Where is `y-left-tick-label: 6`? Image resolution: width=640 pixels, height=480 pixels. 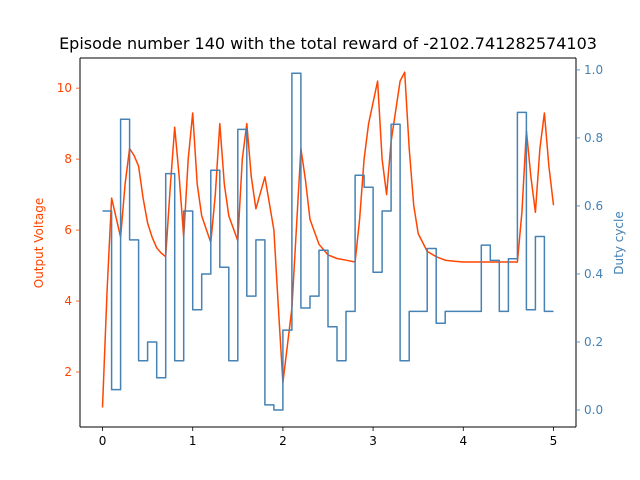 y-left-tick-label: 6 is located at coordinates (68, 230).